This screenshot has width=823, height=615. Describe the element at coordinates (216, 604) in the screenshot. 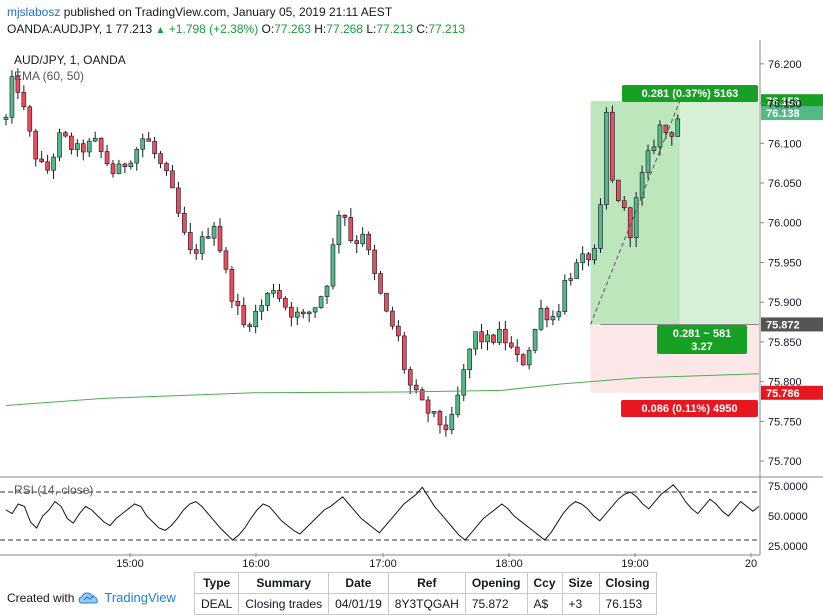

I see `cell-type: DEAL` at that location.